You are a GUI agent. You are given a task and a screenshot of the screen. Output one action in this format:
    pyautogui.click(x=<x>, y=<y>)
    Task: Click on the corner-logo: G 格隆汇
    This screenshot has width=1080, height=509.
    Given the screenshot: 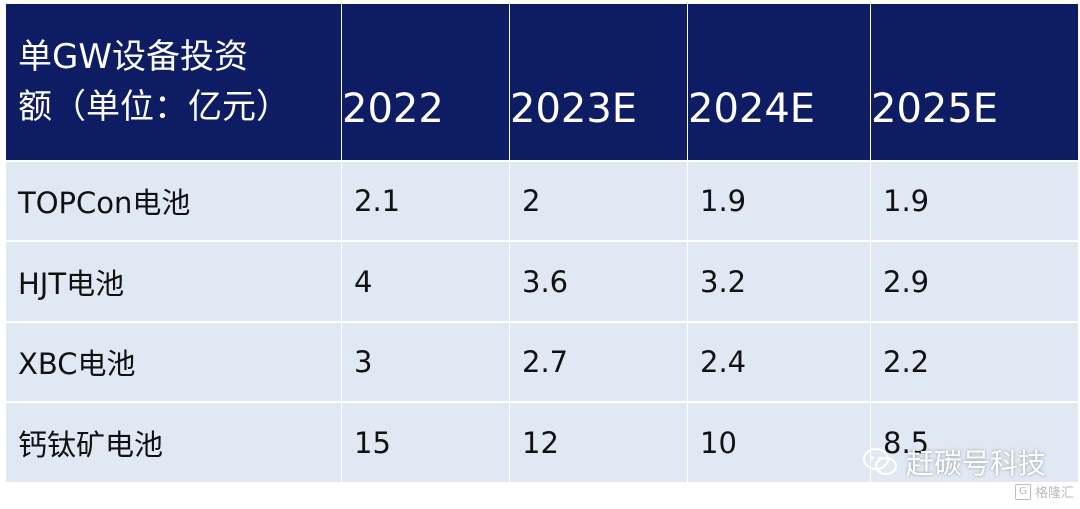 What is the action you would take?
    pyautogui.click(x=1044, y=491)
    